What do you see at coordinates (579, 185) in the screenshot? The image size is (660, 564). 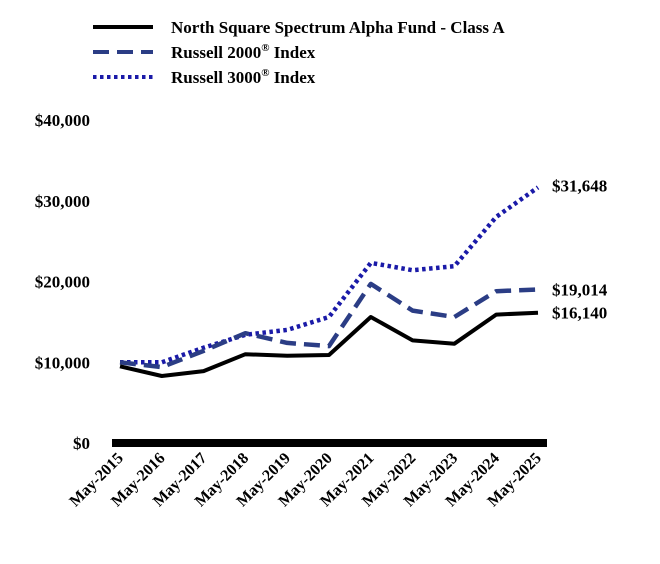 I see `end-value-label-3: $31,648` at bounding box center [579, 185].